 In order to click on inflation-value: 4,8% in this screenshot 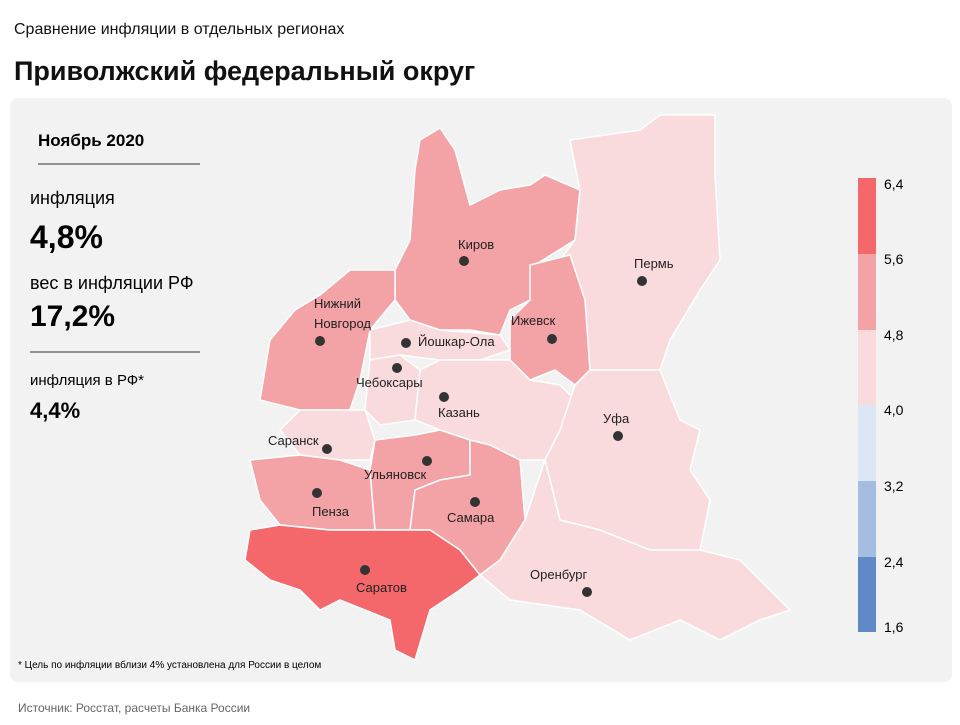, I will do `click(66, 237)`.